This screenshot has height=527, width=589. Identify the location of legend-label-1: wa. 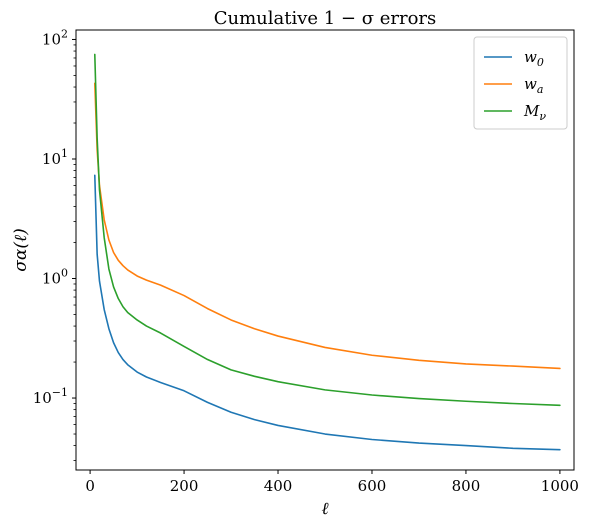
(533, 85).